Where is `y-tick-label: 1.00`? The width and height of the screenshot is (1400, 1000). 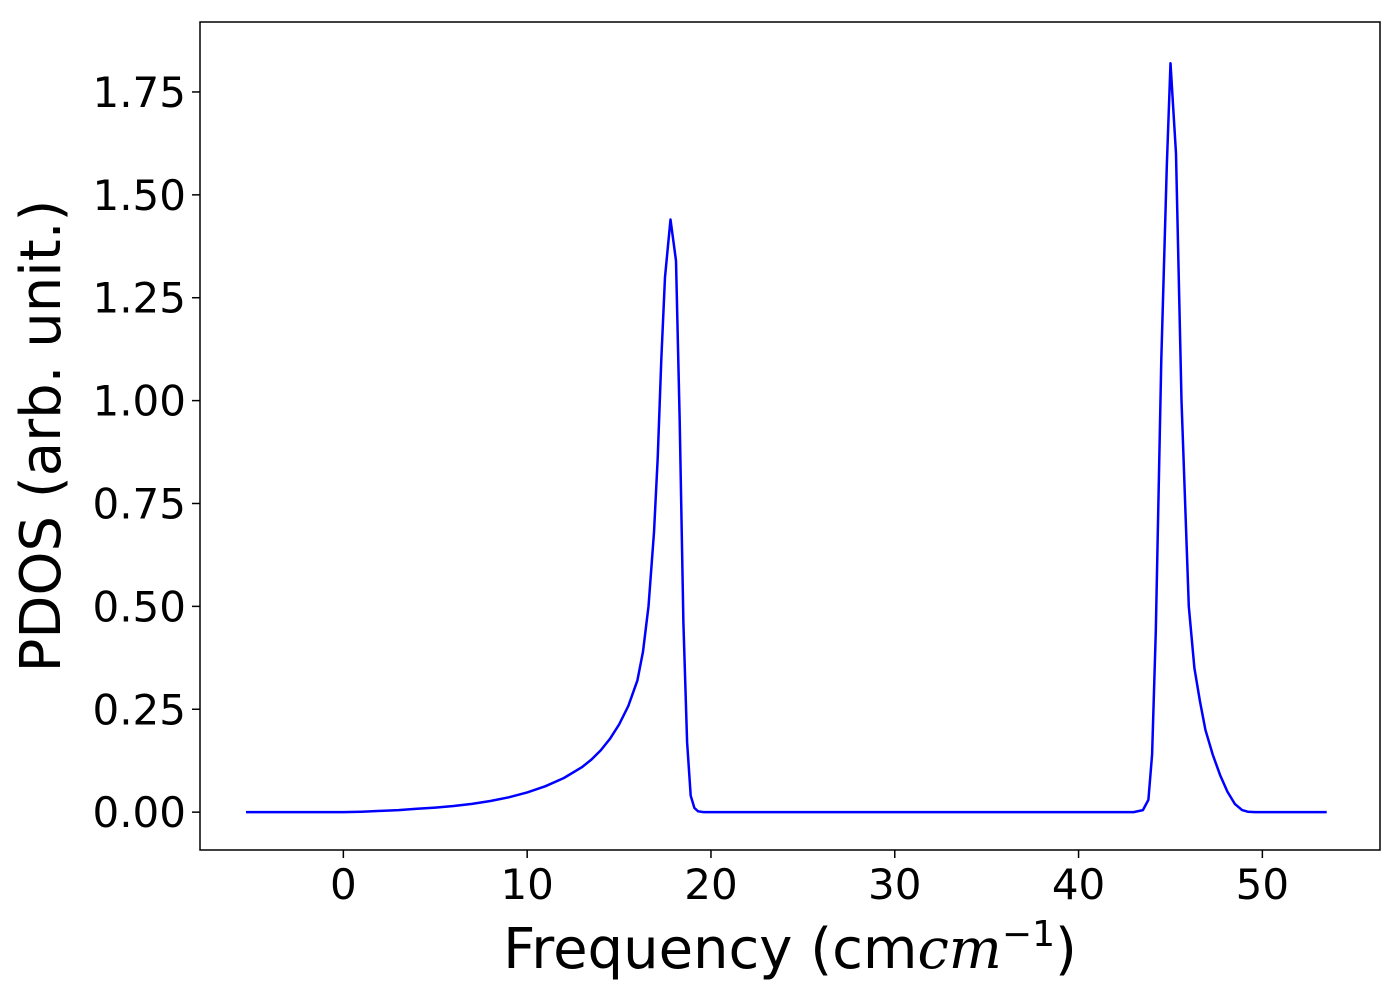
y-tick-label: 1.00 is located at coordinates (139, 401).